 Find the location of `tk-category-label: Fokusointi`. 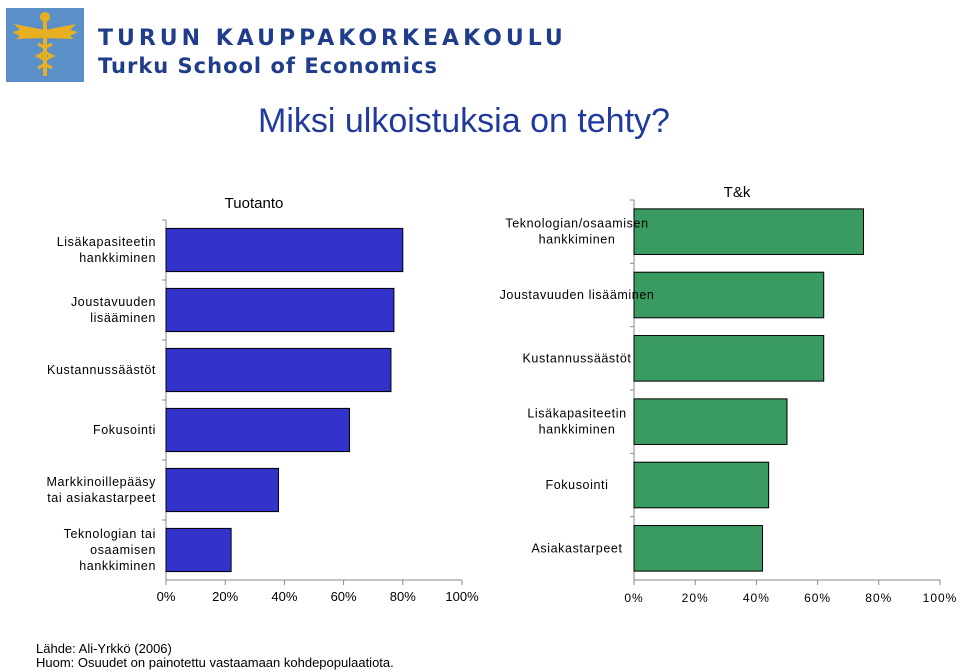

tk-category-label: Fokusointi is located at coordinates (577, 485).